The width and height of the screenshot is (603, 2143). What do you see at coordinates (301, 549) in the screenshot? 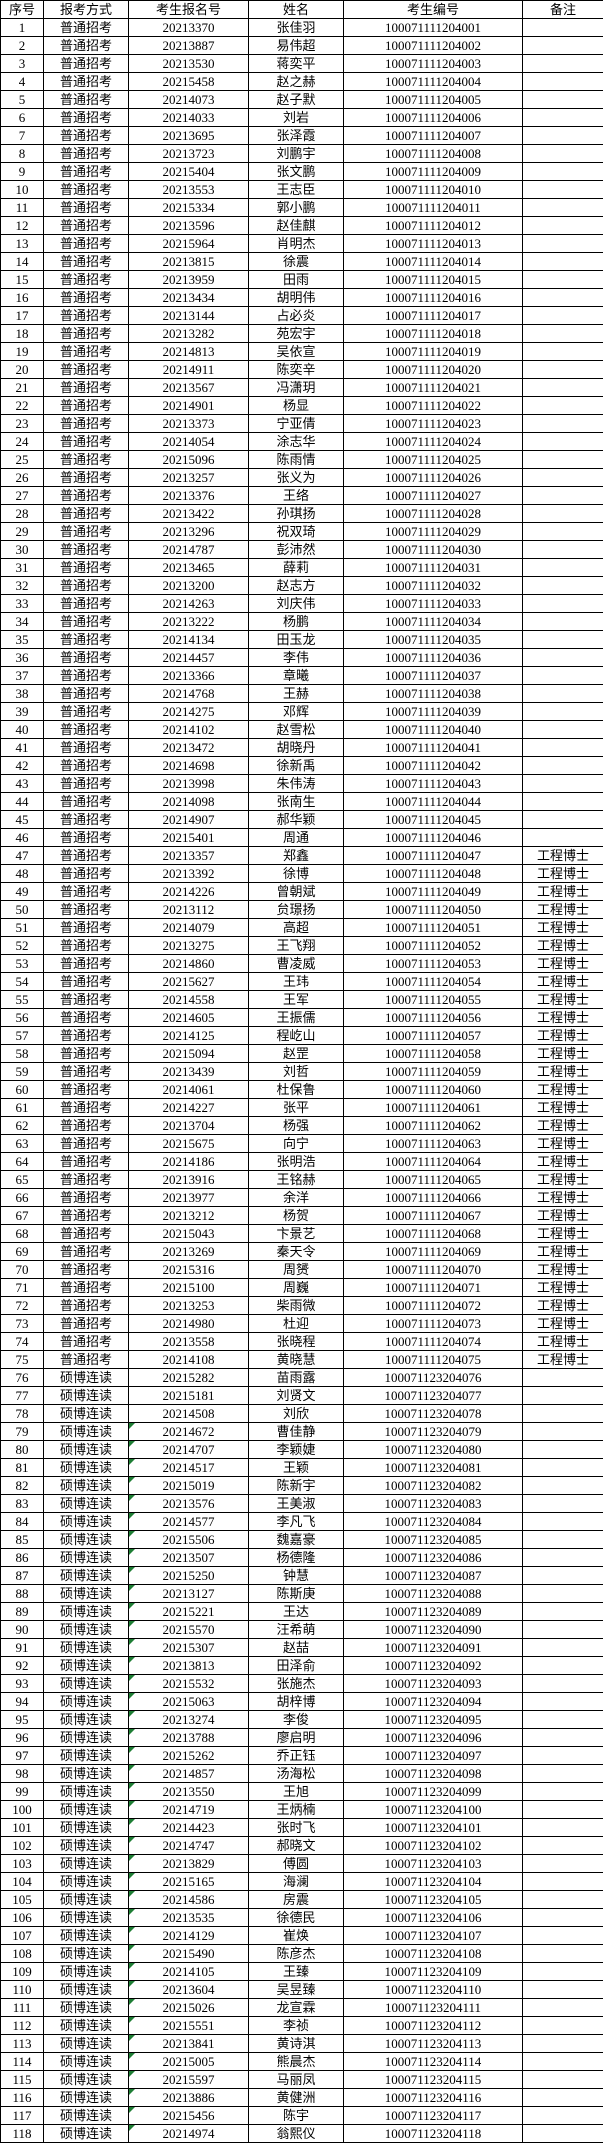
I see `table-row: 30 普通招考 20214787 彭沛然 100071111204030` at bounding box center [301, 549].